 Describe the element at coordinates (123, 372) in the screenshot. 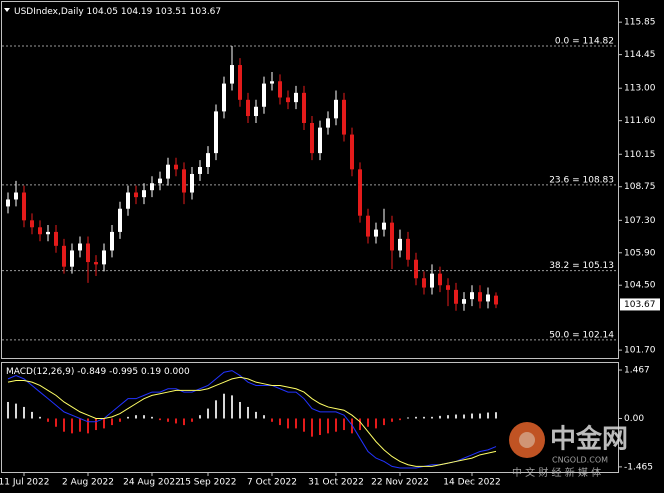

I see `macd-value: -0.995` at that location.